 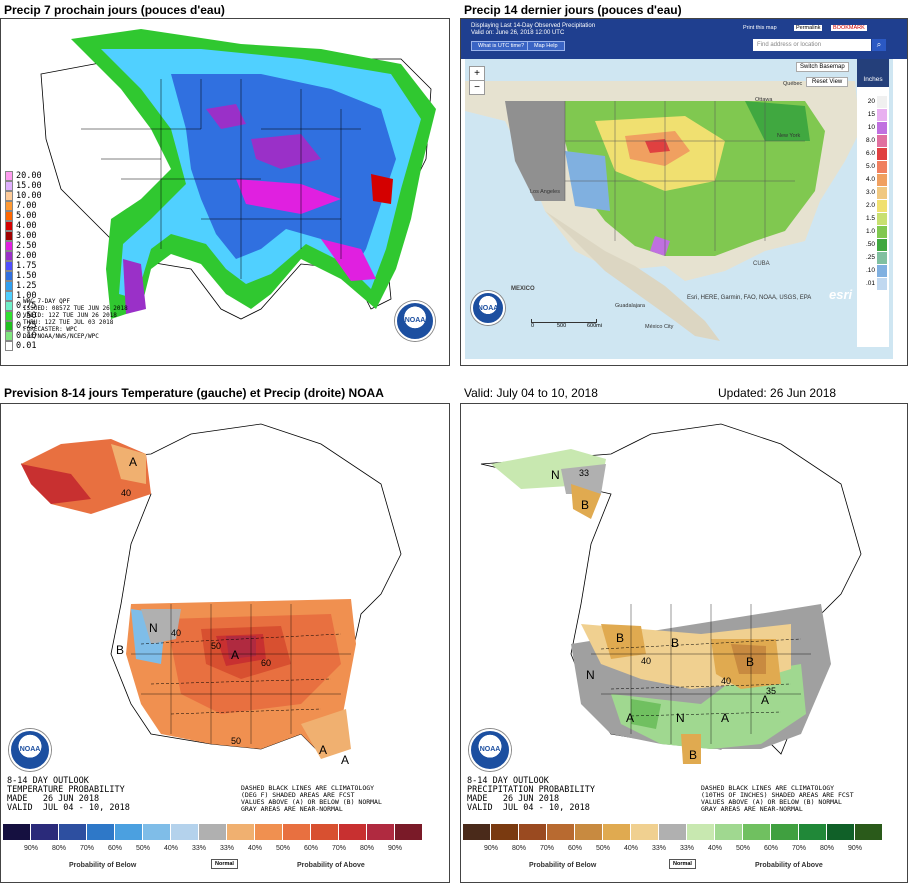 What do you see at coordinates (777, 121) in the screenshot?
I see `precip-ne` at bounding box center [777, 121].